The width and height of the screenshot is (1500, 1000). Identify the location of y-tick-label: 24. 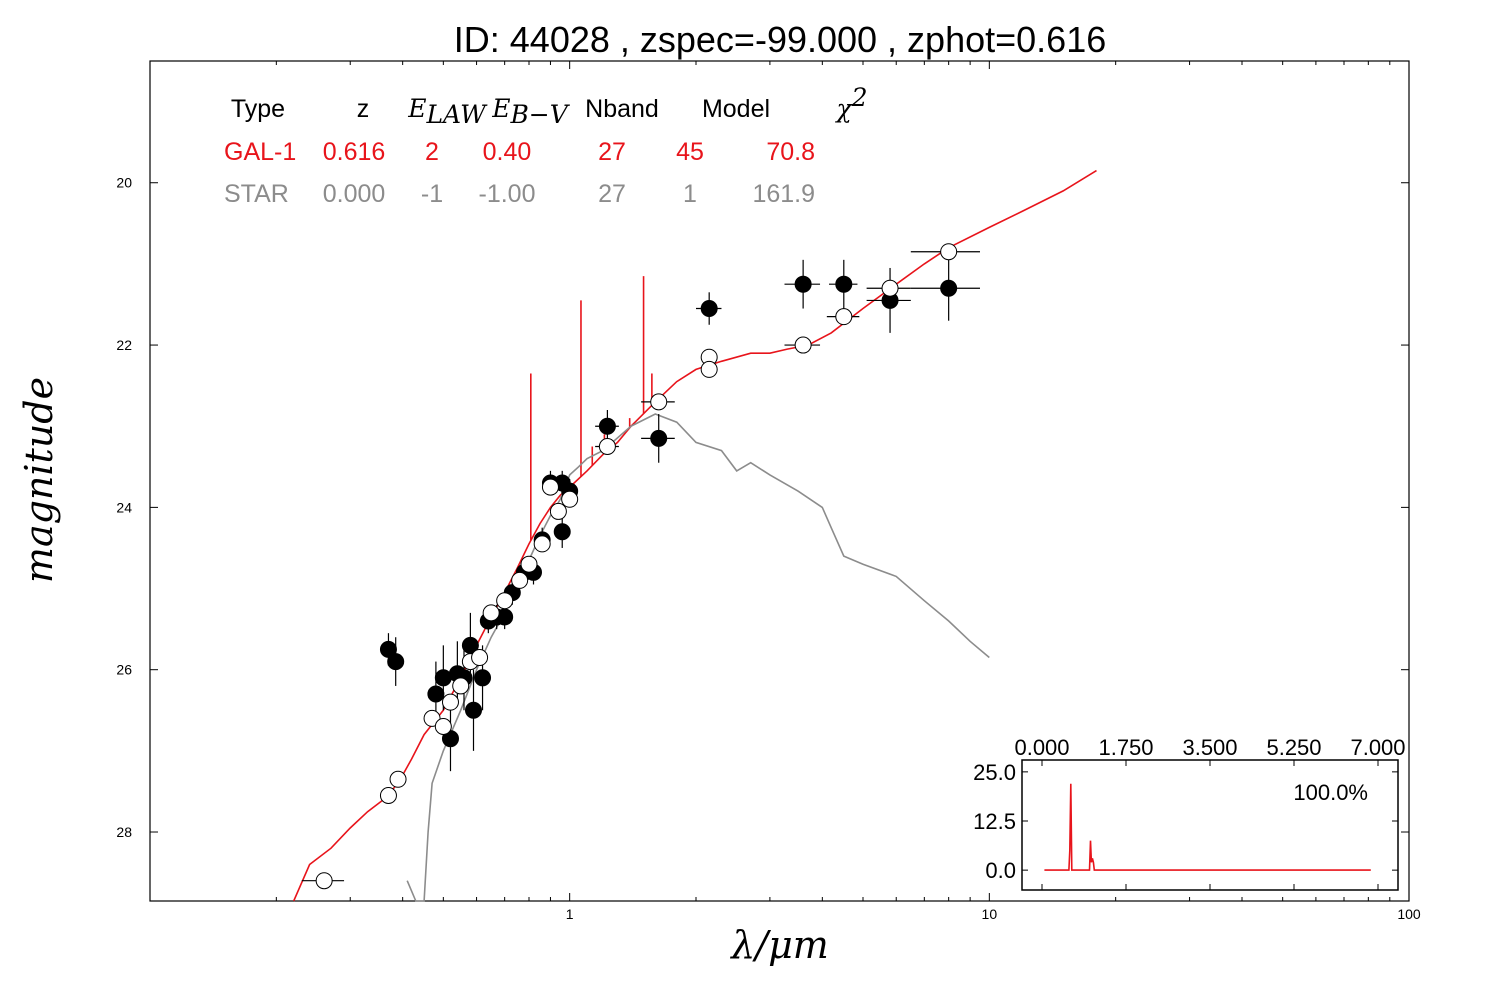
(124, 507).